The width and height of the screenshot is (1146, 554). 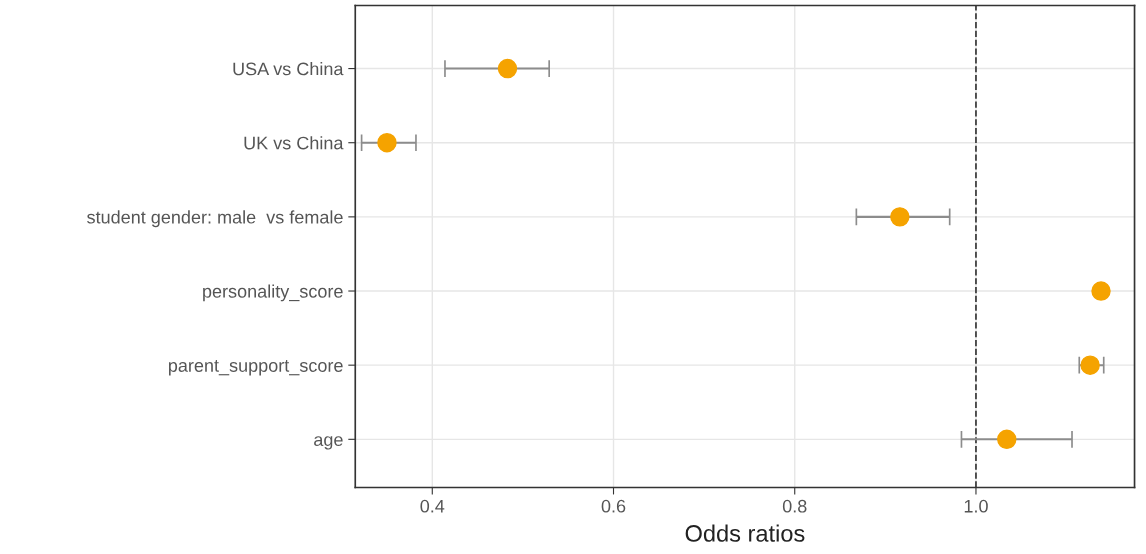 What do you see at coordinates (255, 368) in the screenshot?
I see `y-tick-label: parent_support_score` at bounding box center [255, 368].